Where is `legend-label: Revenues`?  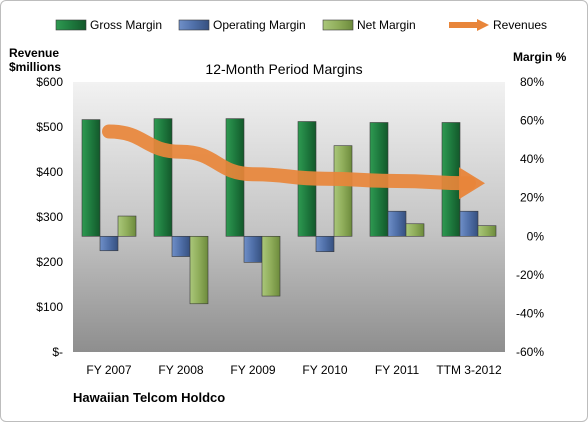 legend-label: Revenues is located at coordinates (520, 25).